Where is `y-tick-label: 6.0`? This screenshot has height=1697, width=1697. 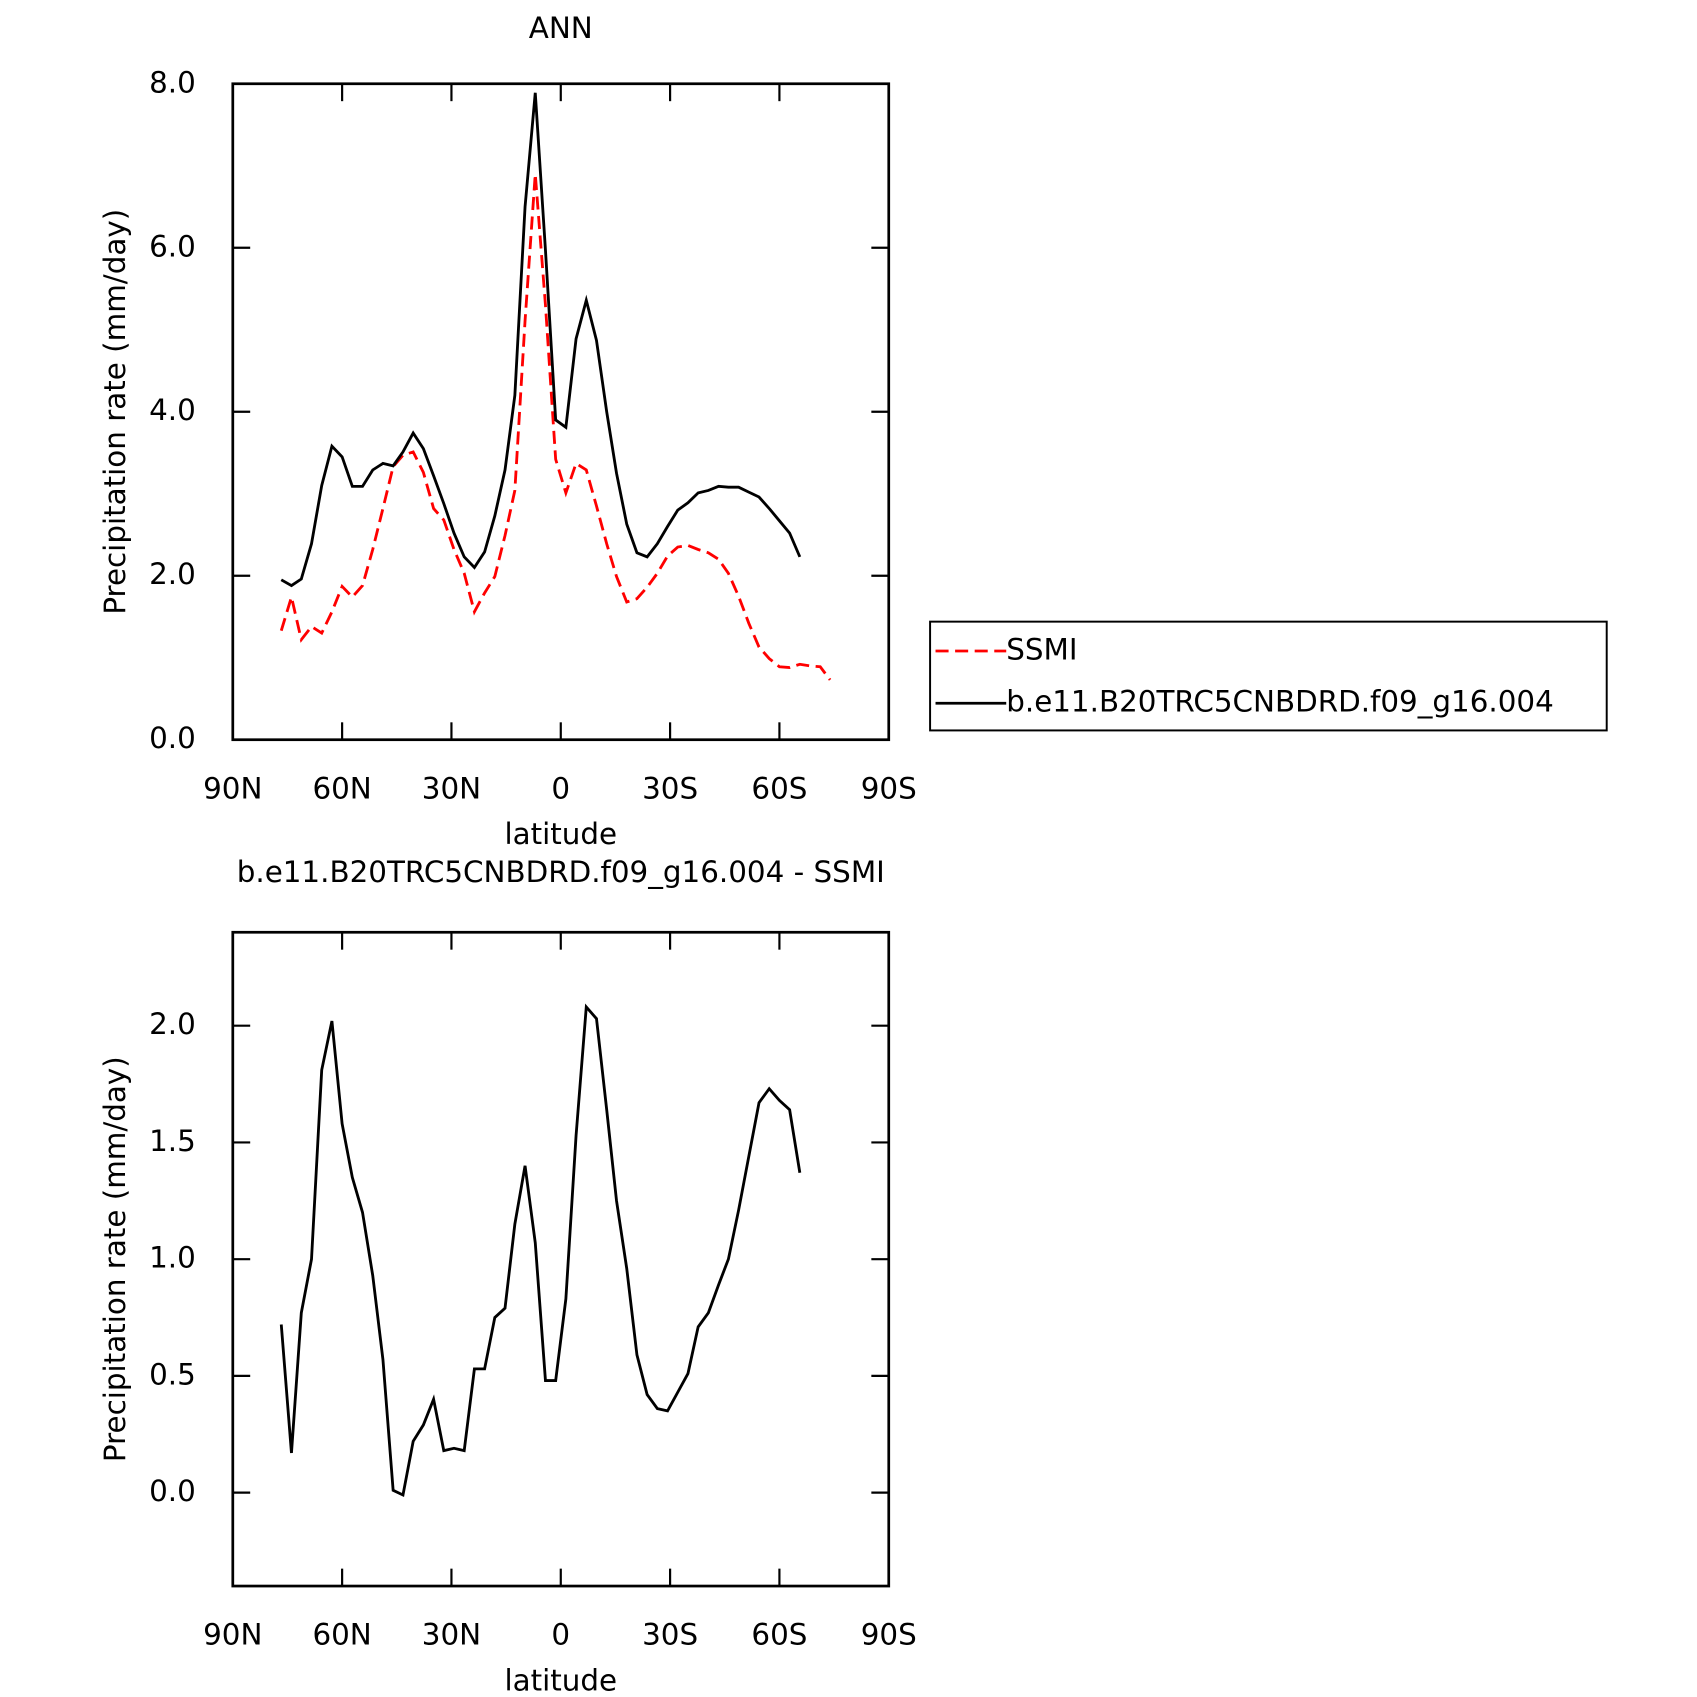
y-tick-label: 6.0 is located at coordinates (172, 246).